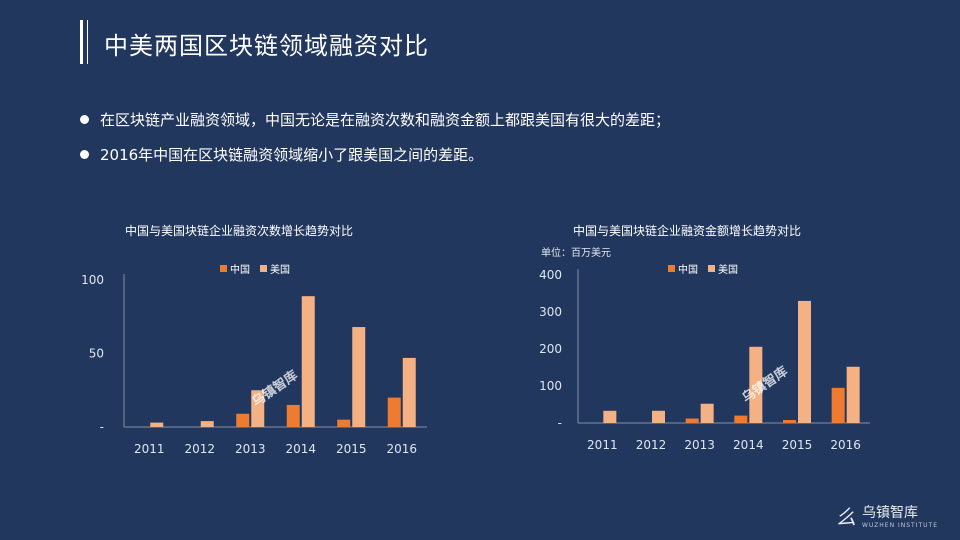  I want to click on x-tick-label: 2012, so click(199, 449).